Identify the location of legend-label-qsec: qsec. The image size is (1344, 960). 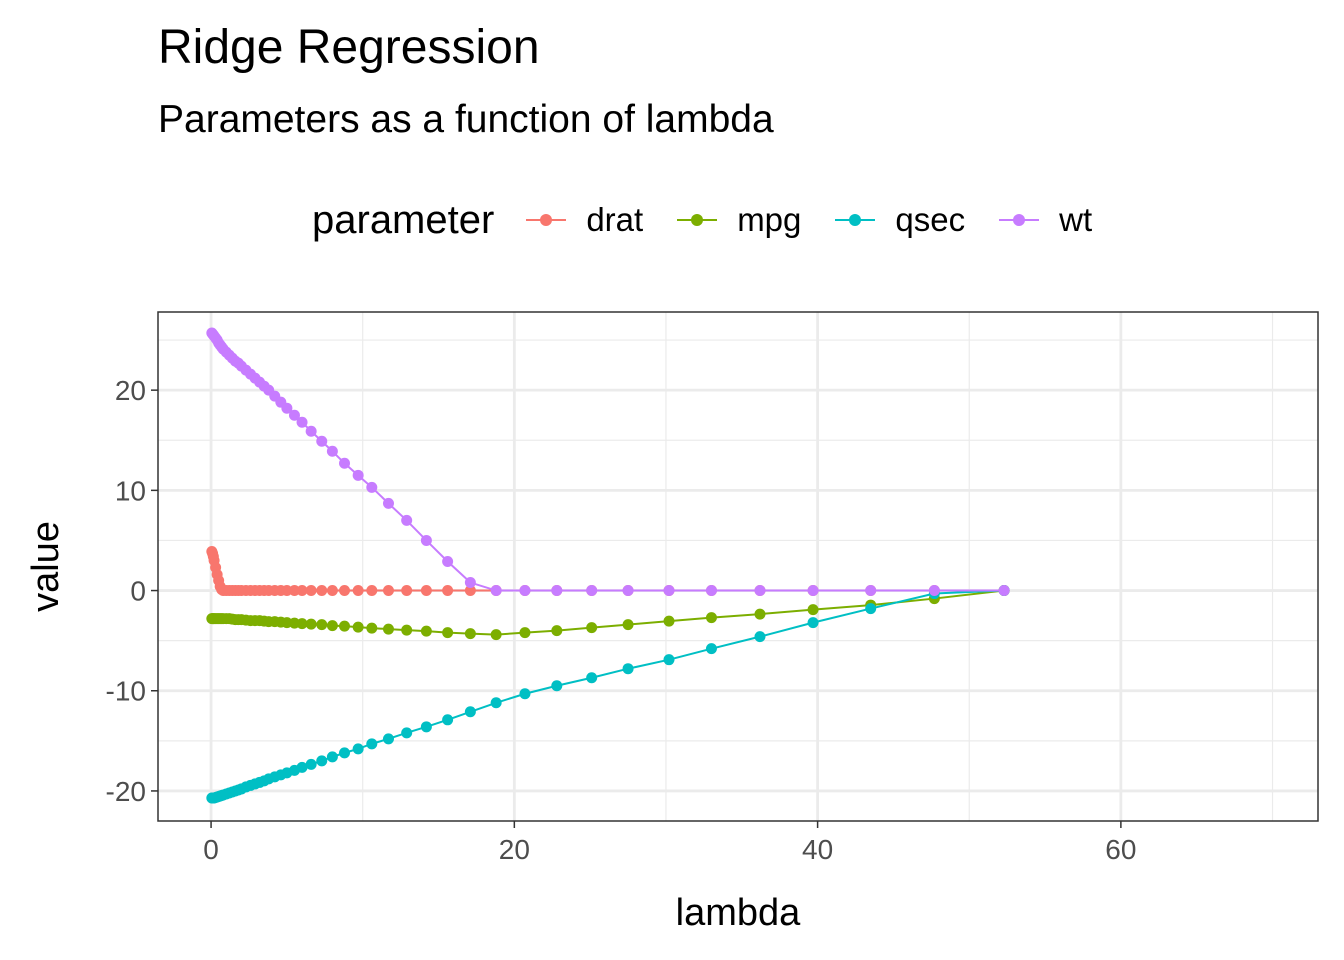
(930, 219).